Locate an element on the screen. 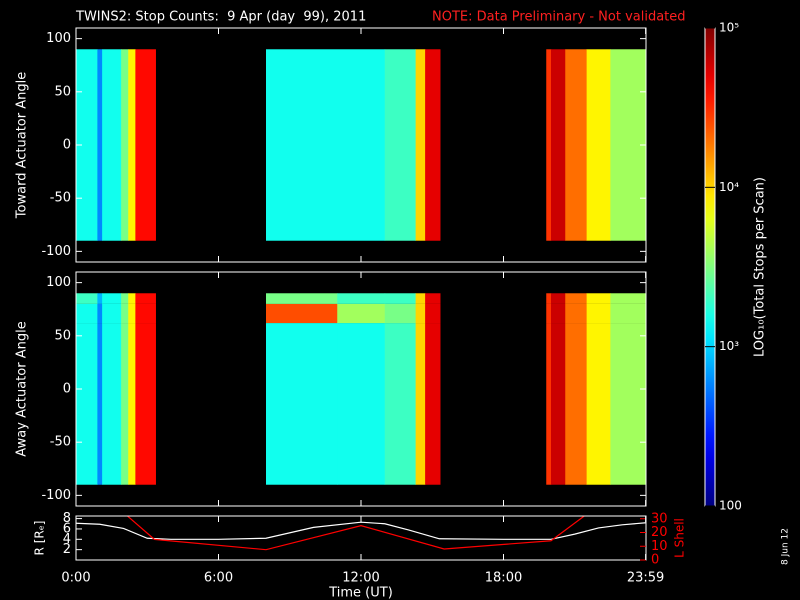 This screenshot has width=800, height=600. x-tick-label: 12:00 is located at coordinates (360, 578).